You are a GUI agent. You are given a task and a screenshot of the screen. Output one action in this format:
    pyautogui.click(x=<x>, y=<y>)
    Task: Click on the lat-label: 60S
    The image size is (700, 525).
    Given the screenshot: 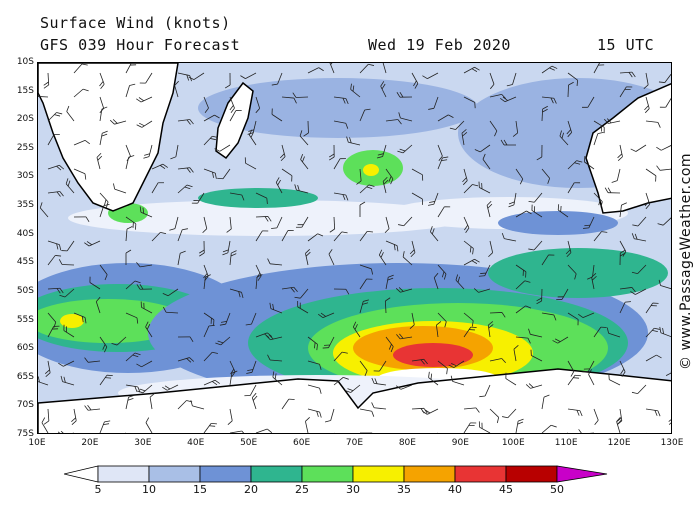 What is the action you would take?
    pyautogui.click(x=25, y=348)
    